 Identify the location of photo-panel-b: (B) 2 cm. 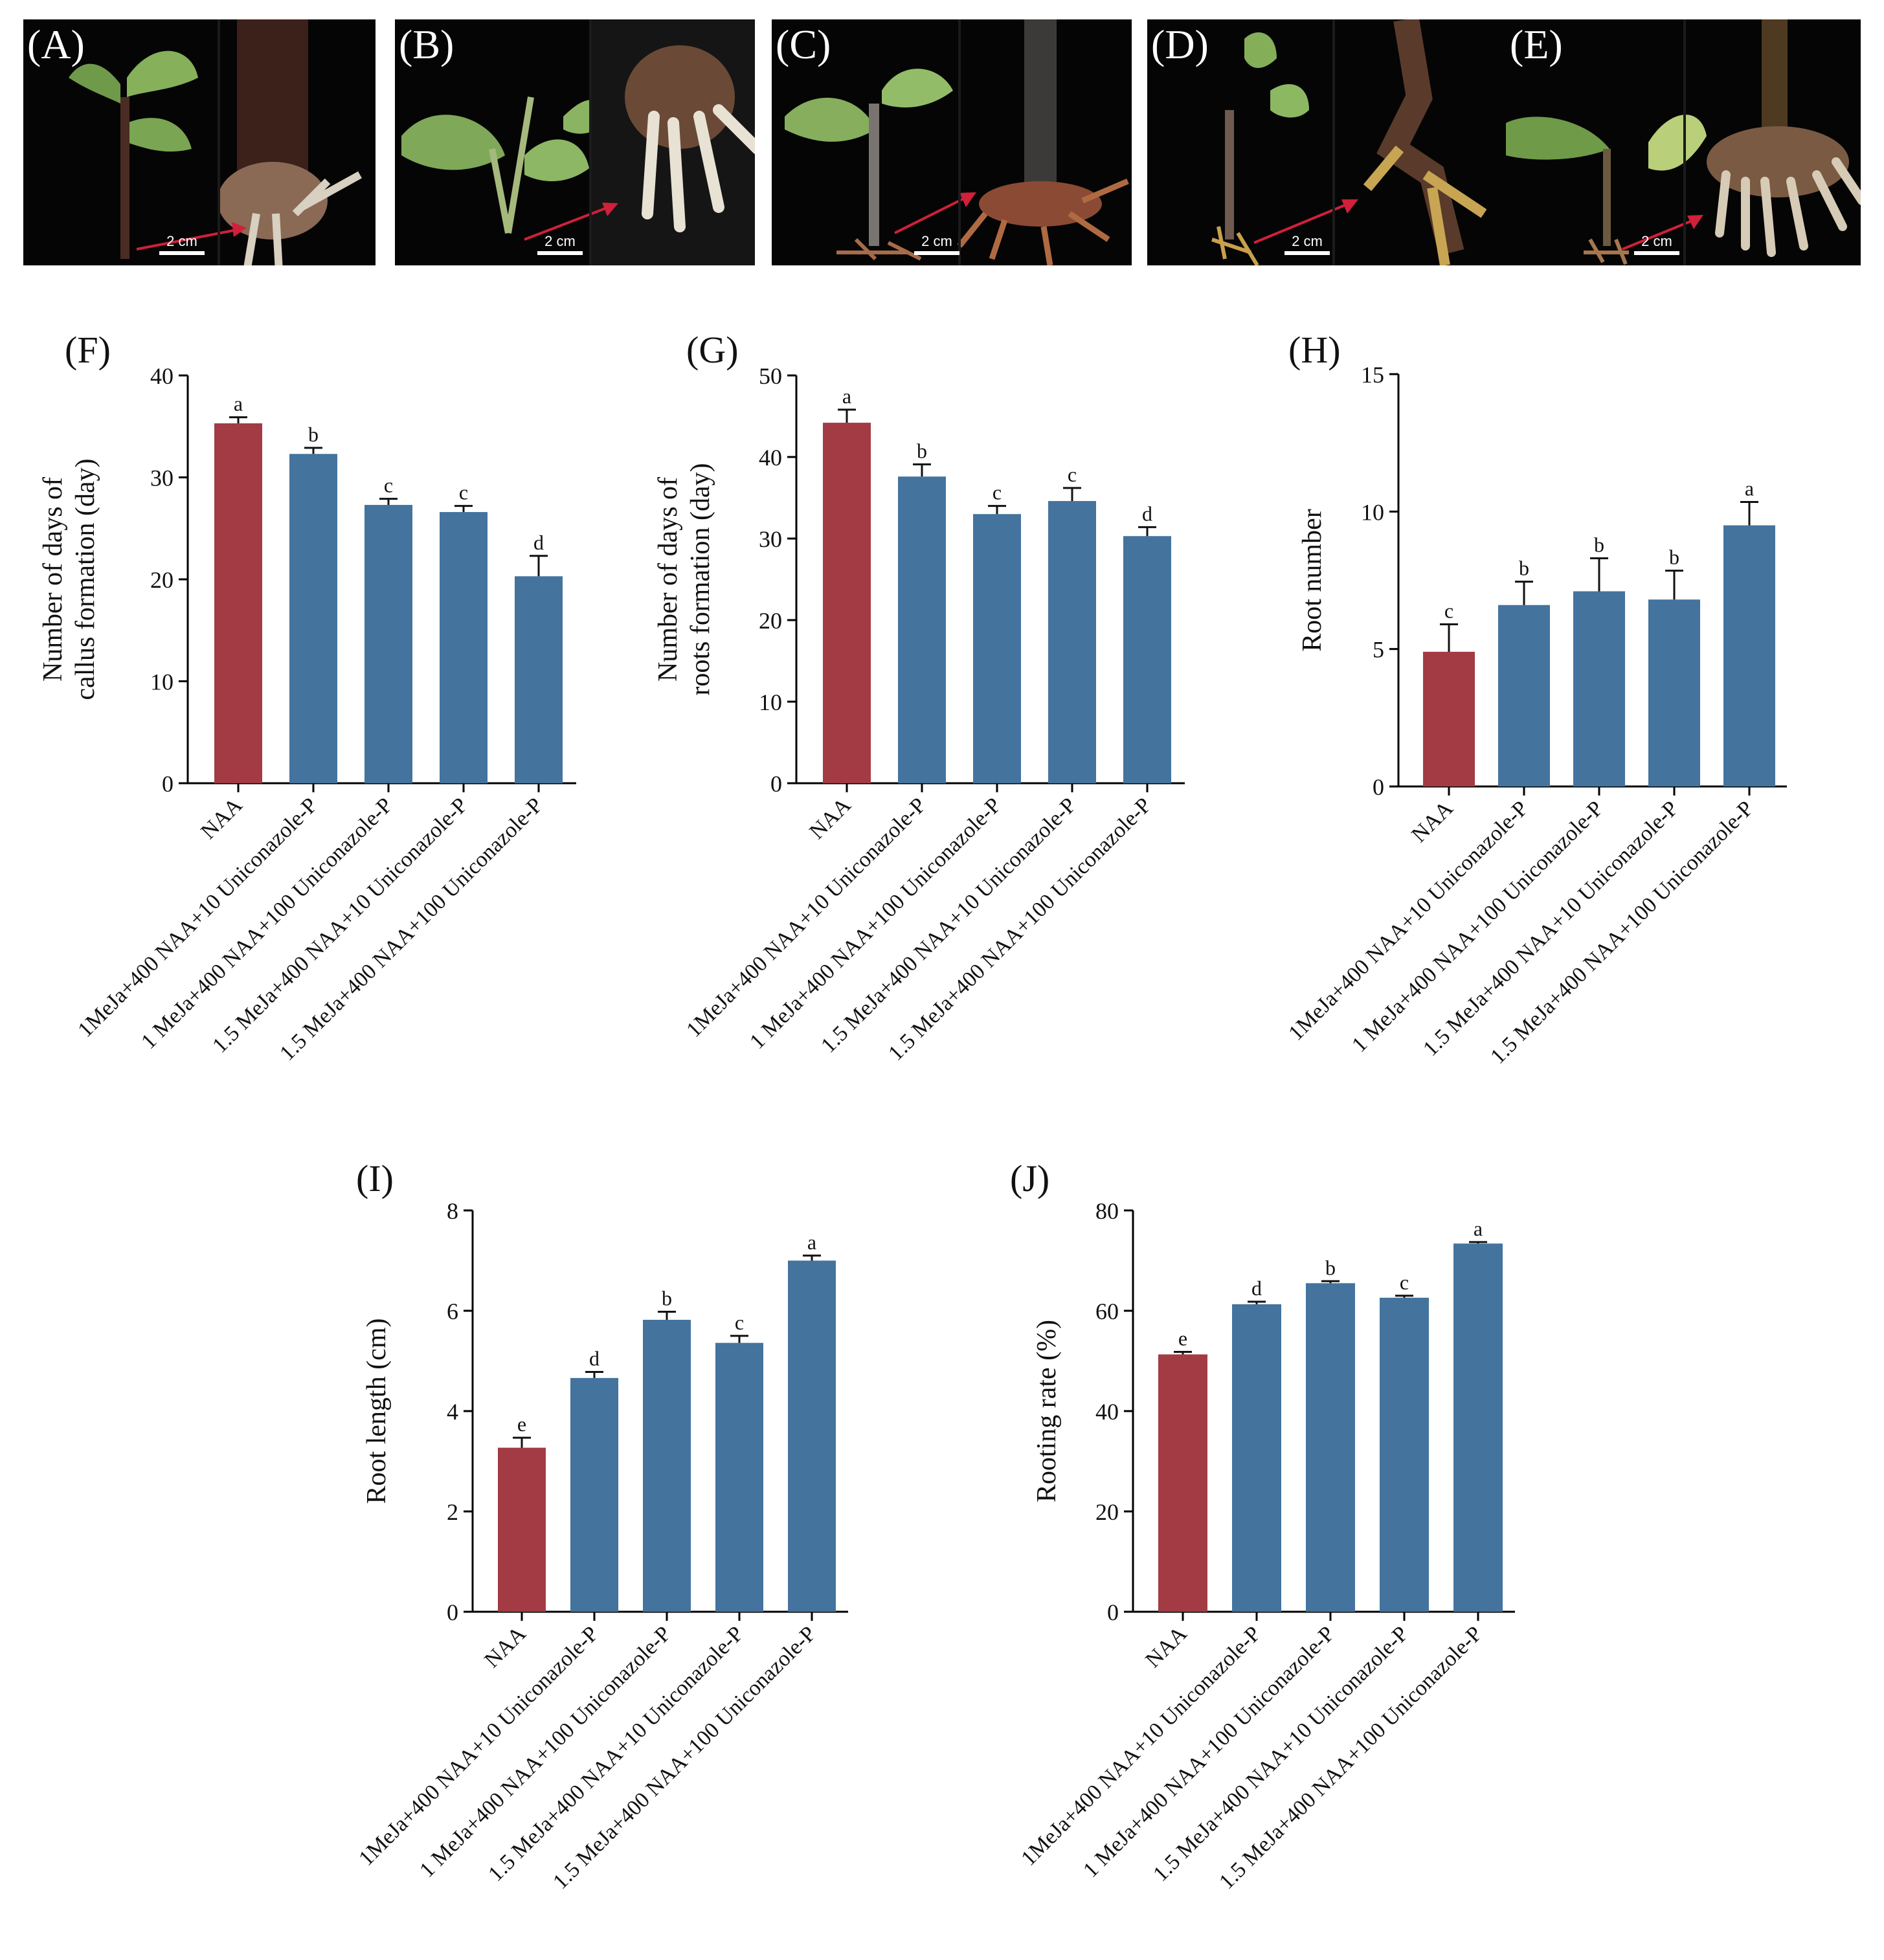
(575, 142).